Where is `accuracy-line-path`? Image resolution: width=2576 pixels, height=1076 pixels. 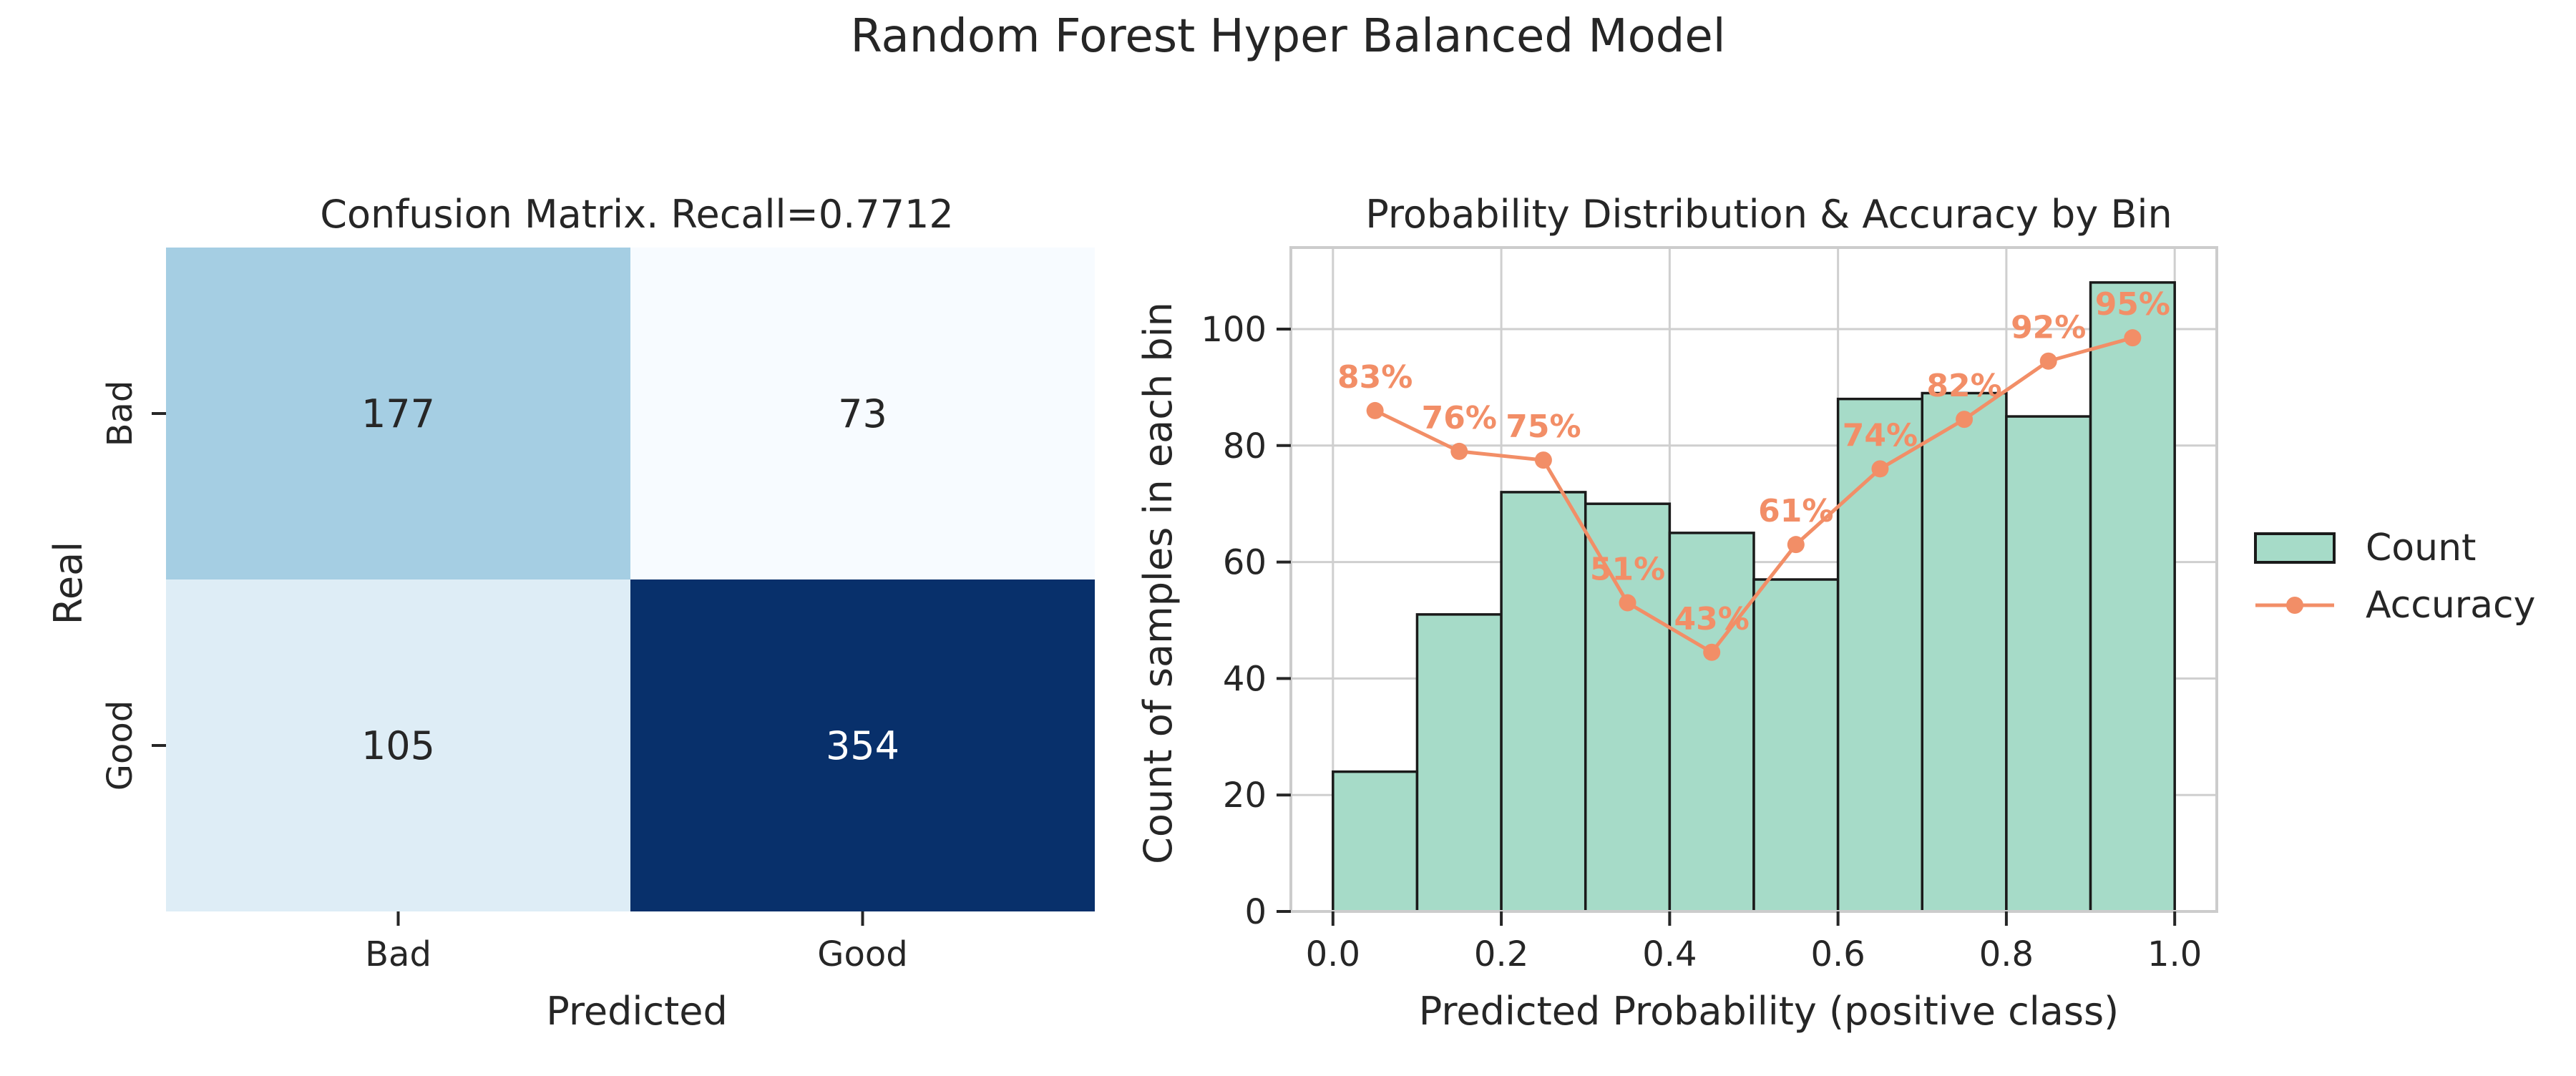 accuracy-line-path is located at coordinates (1754, 496).